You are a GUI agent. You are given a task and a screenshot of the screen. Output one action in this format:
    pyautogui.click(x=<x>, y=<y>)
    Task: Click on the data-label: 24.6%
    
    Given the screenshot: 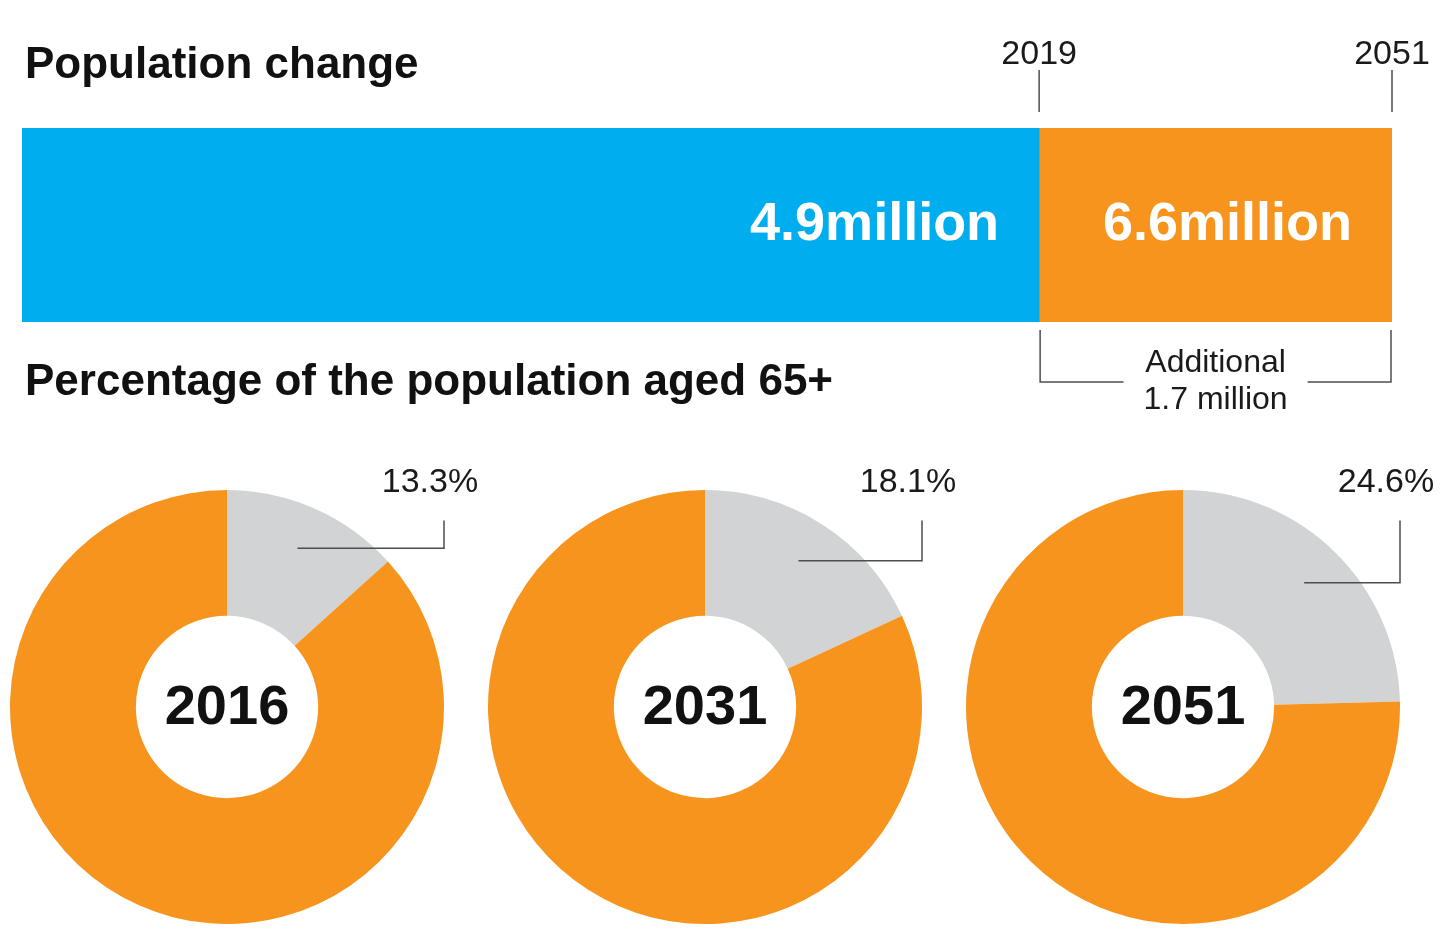 What is the action you would take?
    pyautogui.click(x=1386, y=480)
    